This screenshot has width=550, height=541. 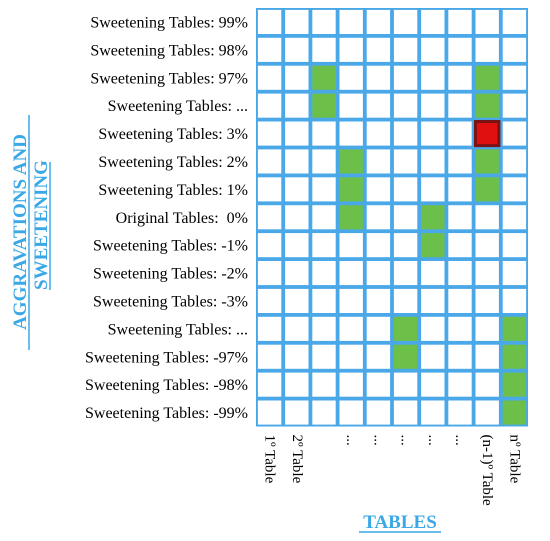 I want to click on row-label: Sweetening Tables: 2%, so click(x=173, y=162).